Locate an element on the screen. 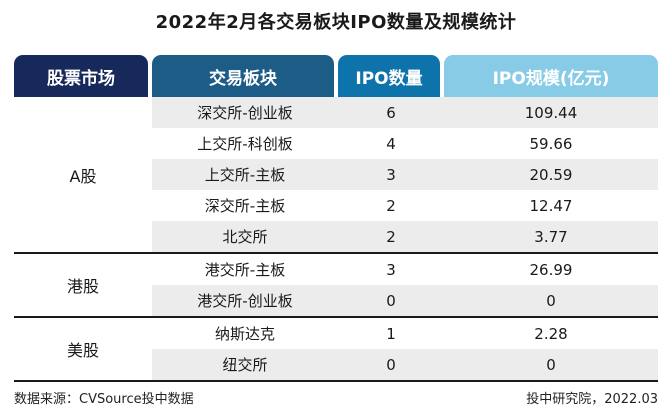 This screenshot has width=672, height=416. header-cell-scale: IPO规模(亿元) is located at coordinates (551, 76).